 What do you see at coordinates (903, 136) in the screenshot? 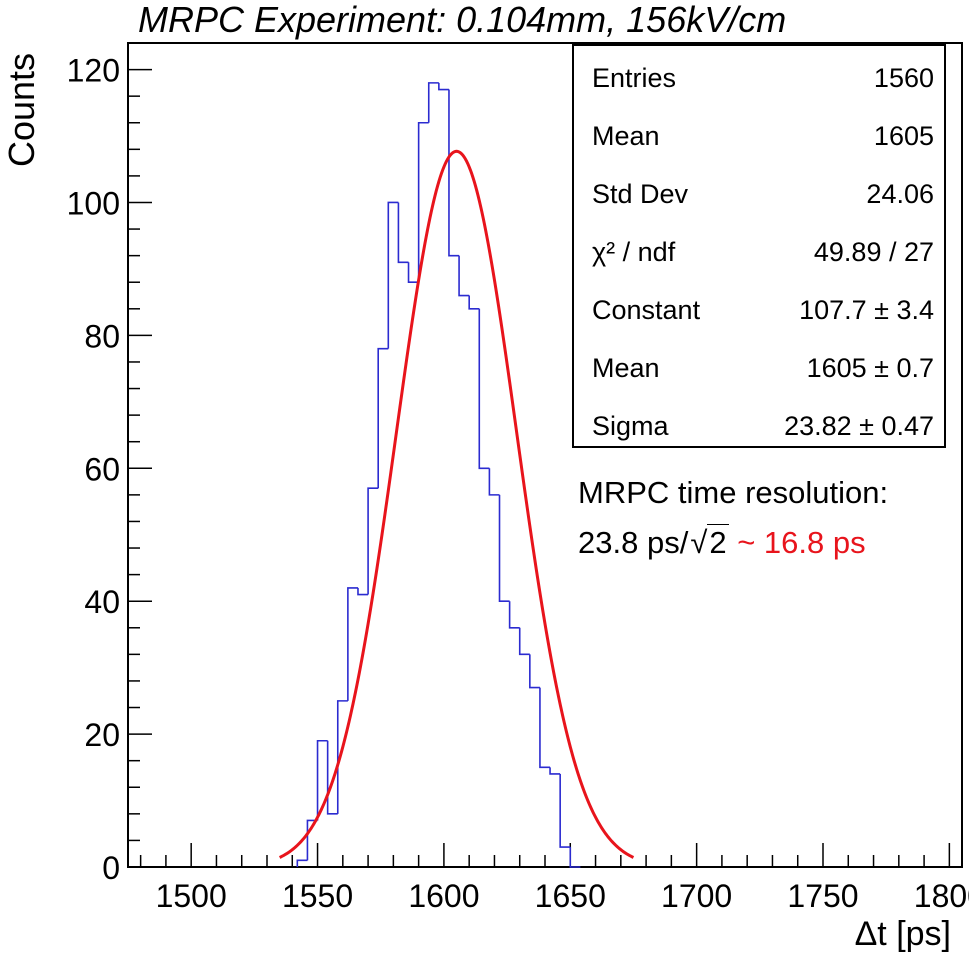
I see `stat-value: 1605` at bounding box center [903, 136].